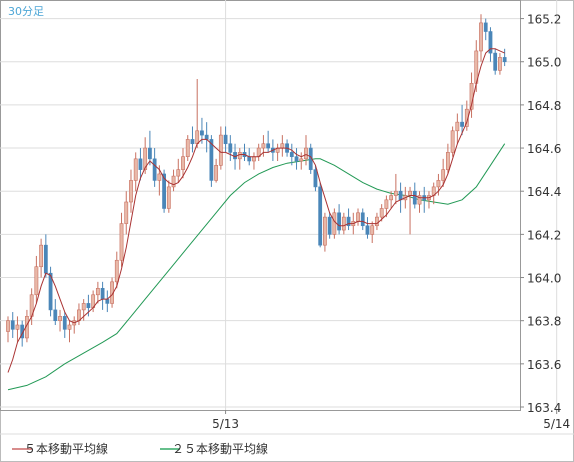 The width and height of the screenshot is (574, 462). What do you see at coordinates (26, 11) in the screenshot?
I see `period-label: 30分足` at bounding box center [26, 11].